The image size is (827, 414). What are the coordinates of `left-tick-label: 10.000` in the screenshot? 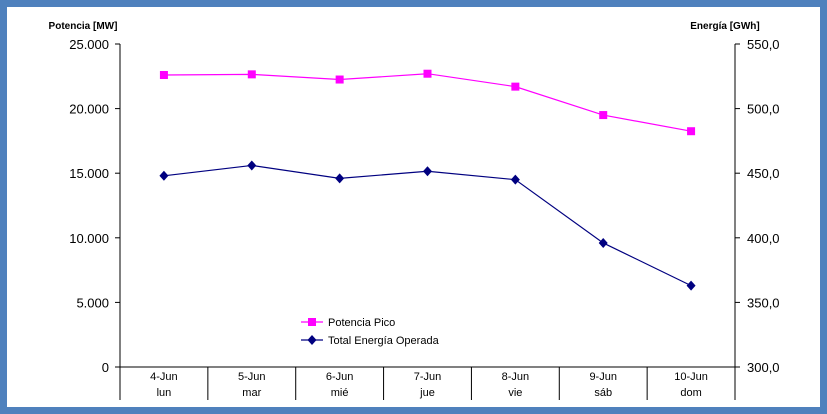 It's located at (89, 238).